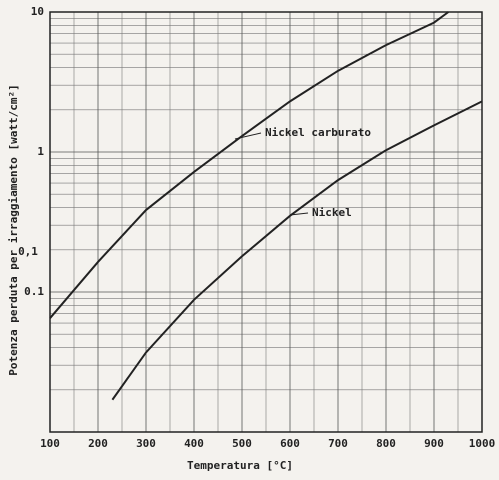  Describe the element at coordinates (242, 443) in the screenshot. I see `x-tick-label: 500` at that location.